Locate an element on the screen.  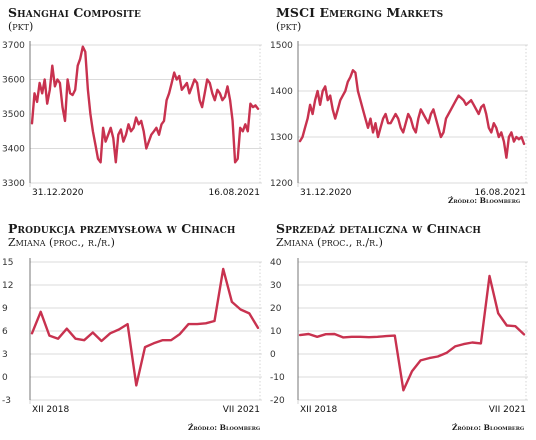
y-tick-label: 20 is located at coordinates (276, 309).